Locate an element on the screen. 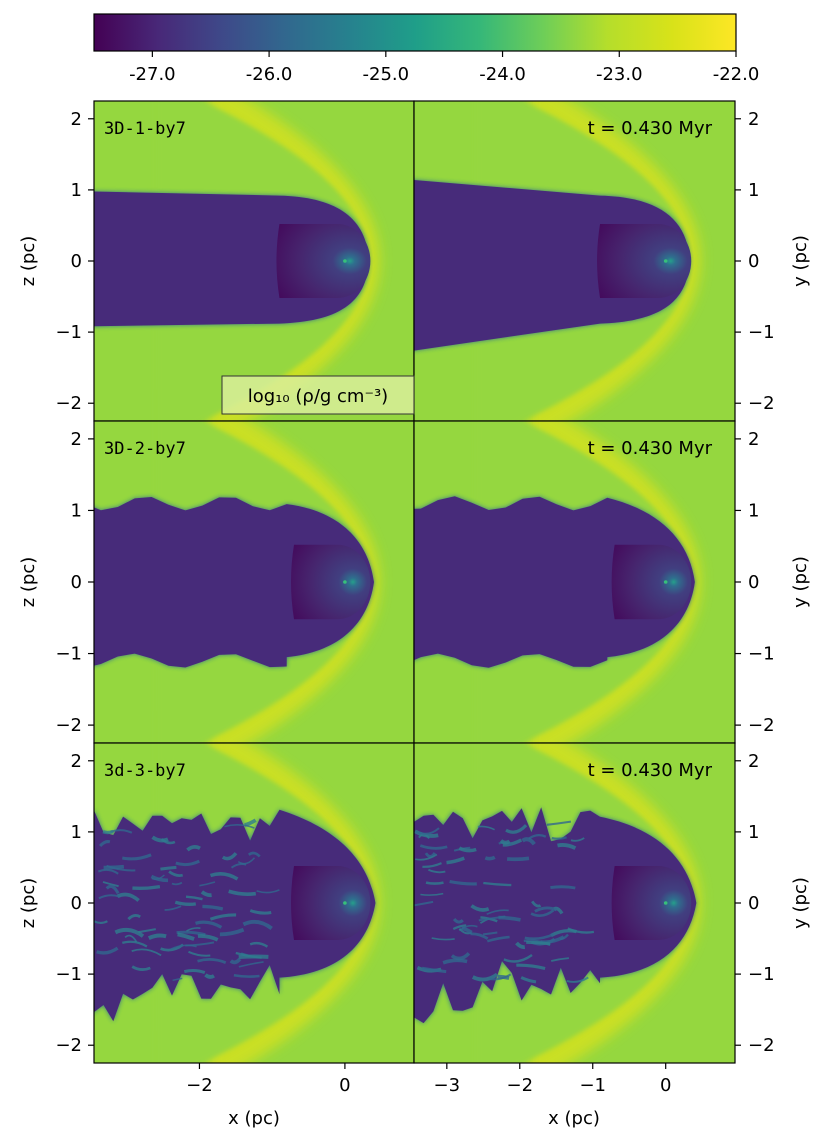 The height and width of the screenshot is (1146, 830). ytick-label-left: 1 is located at coordinates (76, 832).